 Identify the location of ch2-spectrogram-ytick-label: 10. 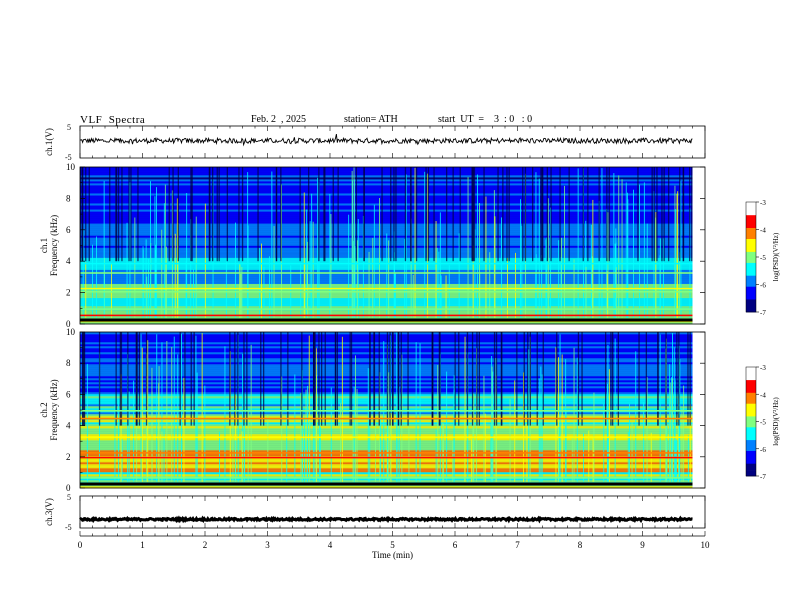
(71, 332).